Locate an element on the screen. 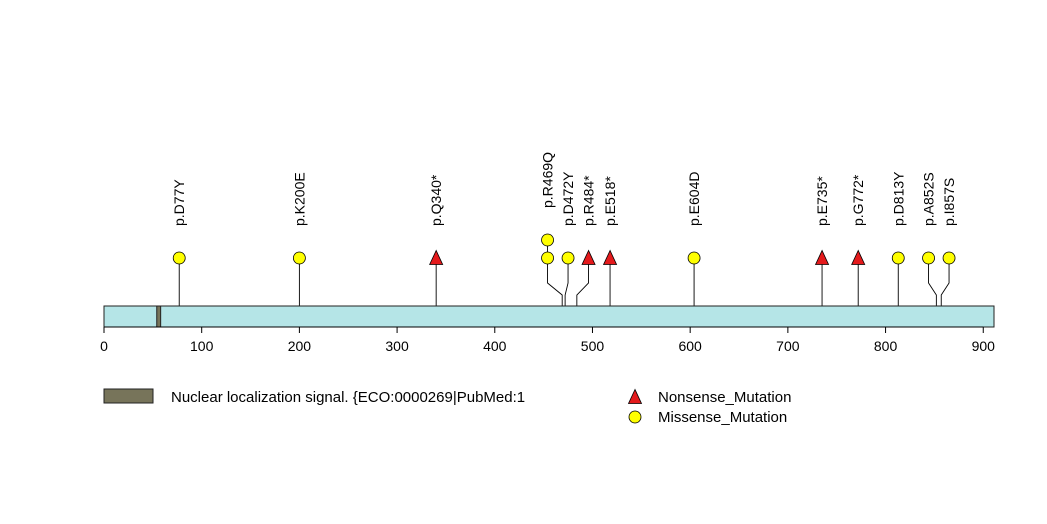  mutation-label: p.G772* is located at coordinates (858, 200).